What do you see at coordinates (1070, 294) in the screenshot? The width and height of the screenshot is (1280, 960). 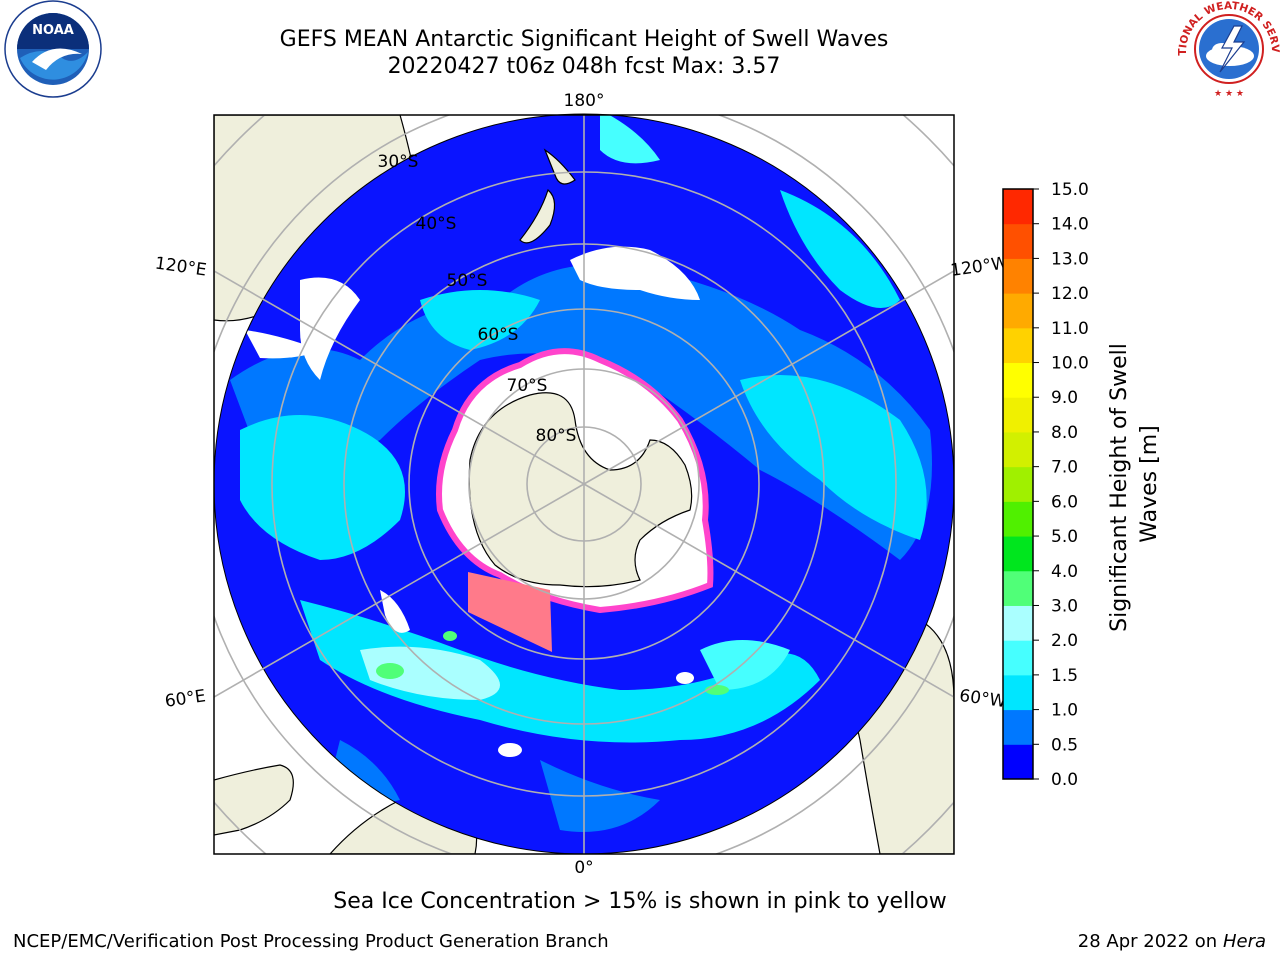 I see `colorbar-tick-label: 12.0` at bounding box center [1070, 294].